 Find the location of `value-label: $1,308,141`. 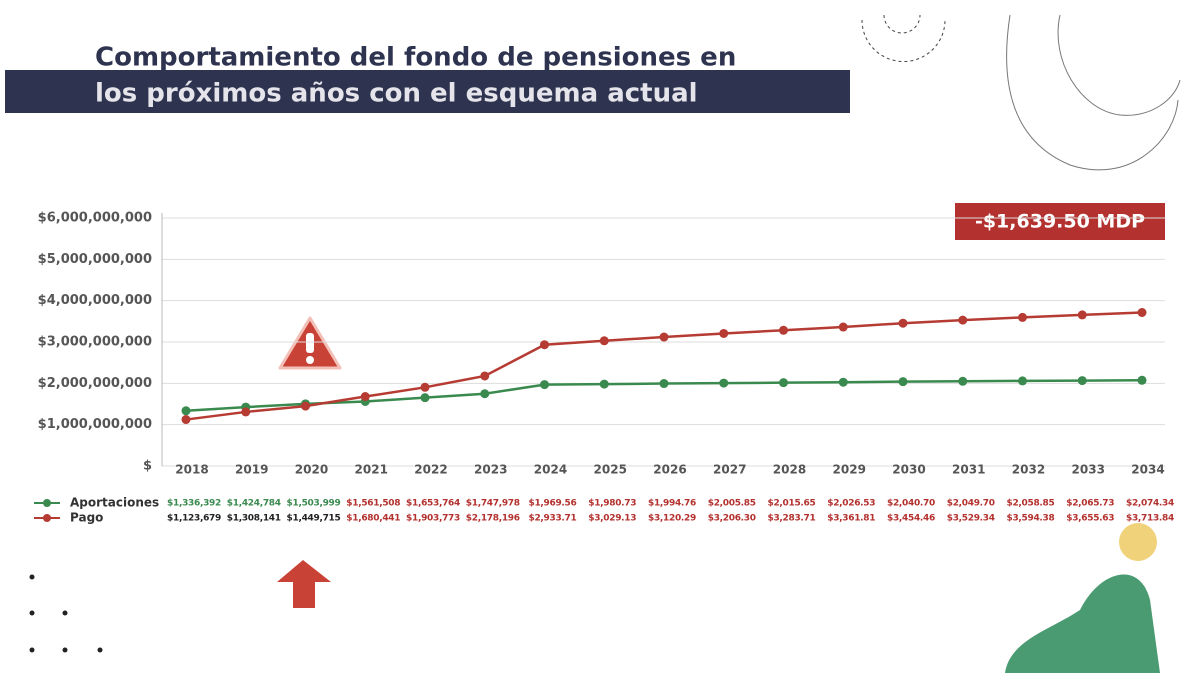

value-label: $1,308,141 is located at coordinates (254, 519).